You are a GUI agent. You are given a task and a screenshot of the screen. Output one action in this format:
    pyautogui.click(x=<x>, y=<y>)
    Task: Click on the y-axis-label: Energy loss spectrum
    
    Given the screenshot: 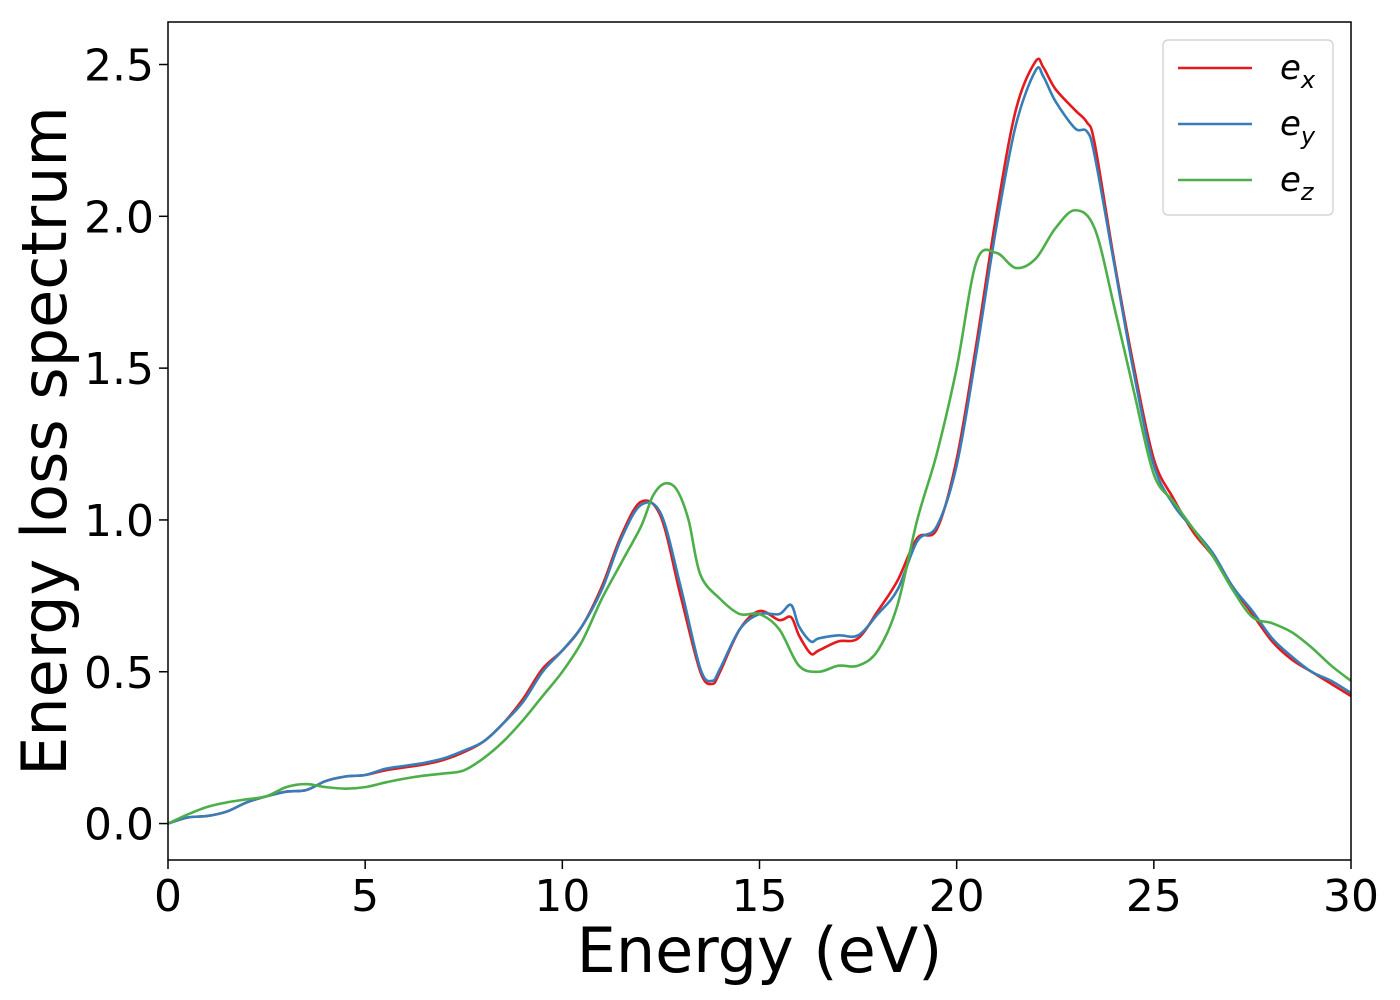 What is the action you would take?
    pyautogui.click(x=44, y=441)
    